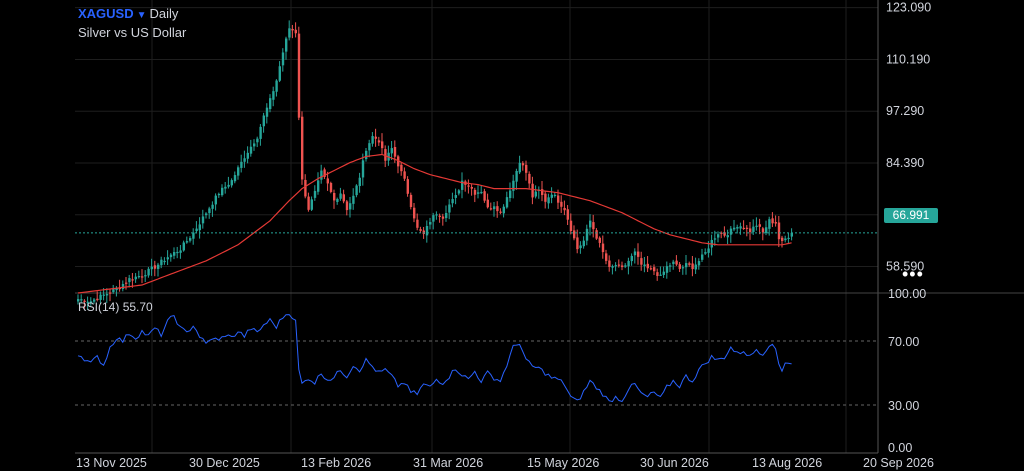 The height and width of the screenshot is (471, 1024). I want to click on legend-title-row: XAGUSD ▼ Daily, so click(132, 14).